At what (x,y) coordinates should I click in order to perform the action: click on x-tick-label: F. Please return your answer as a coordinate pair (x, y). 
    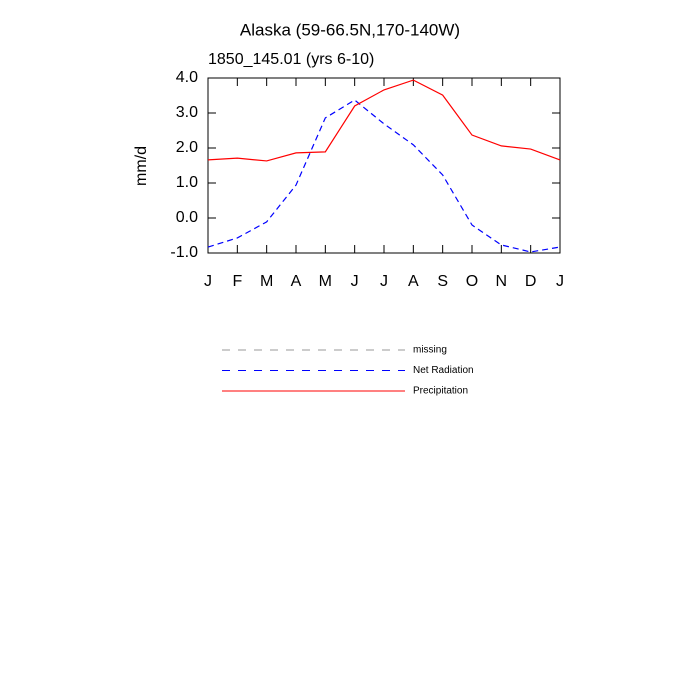
    Looking at the image, I should click on (237, 281).